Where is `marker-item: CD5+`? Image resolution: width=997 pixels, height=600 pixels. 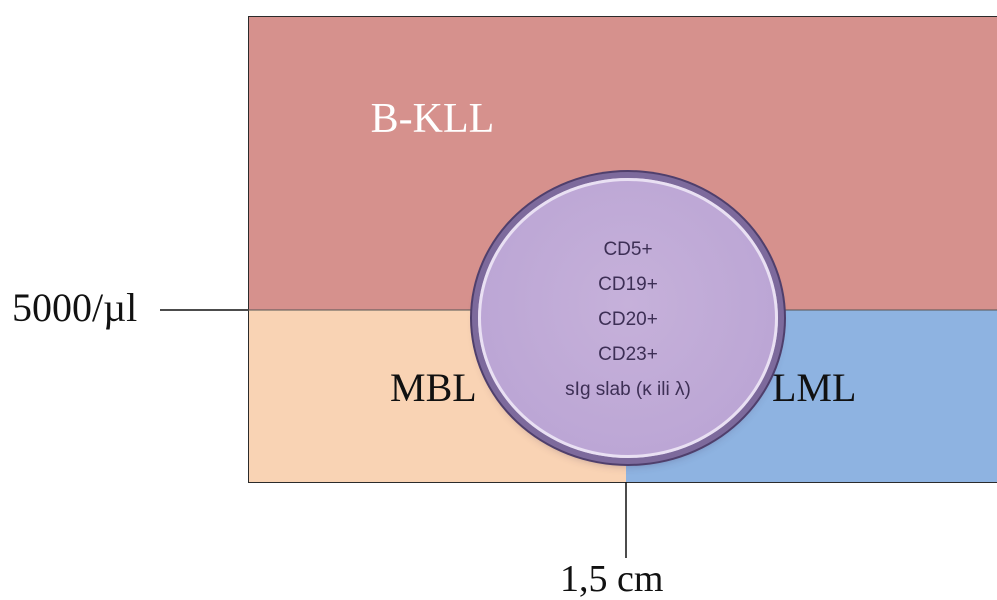
marker-item: CD5+ is located at coordinates (628, 249).